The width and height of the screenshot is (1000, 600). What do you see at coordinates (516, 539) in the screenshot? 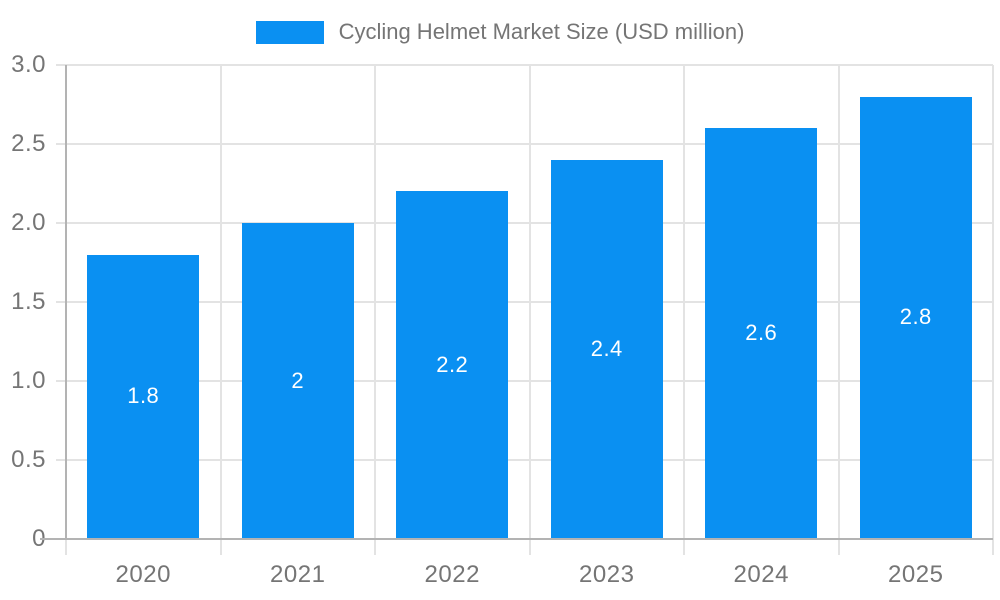
I see `x-axis-line` at bounding box center [516, 539].